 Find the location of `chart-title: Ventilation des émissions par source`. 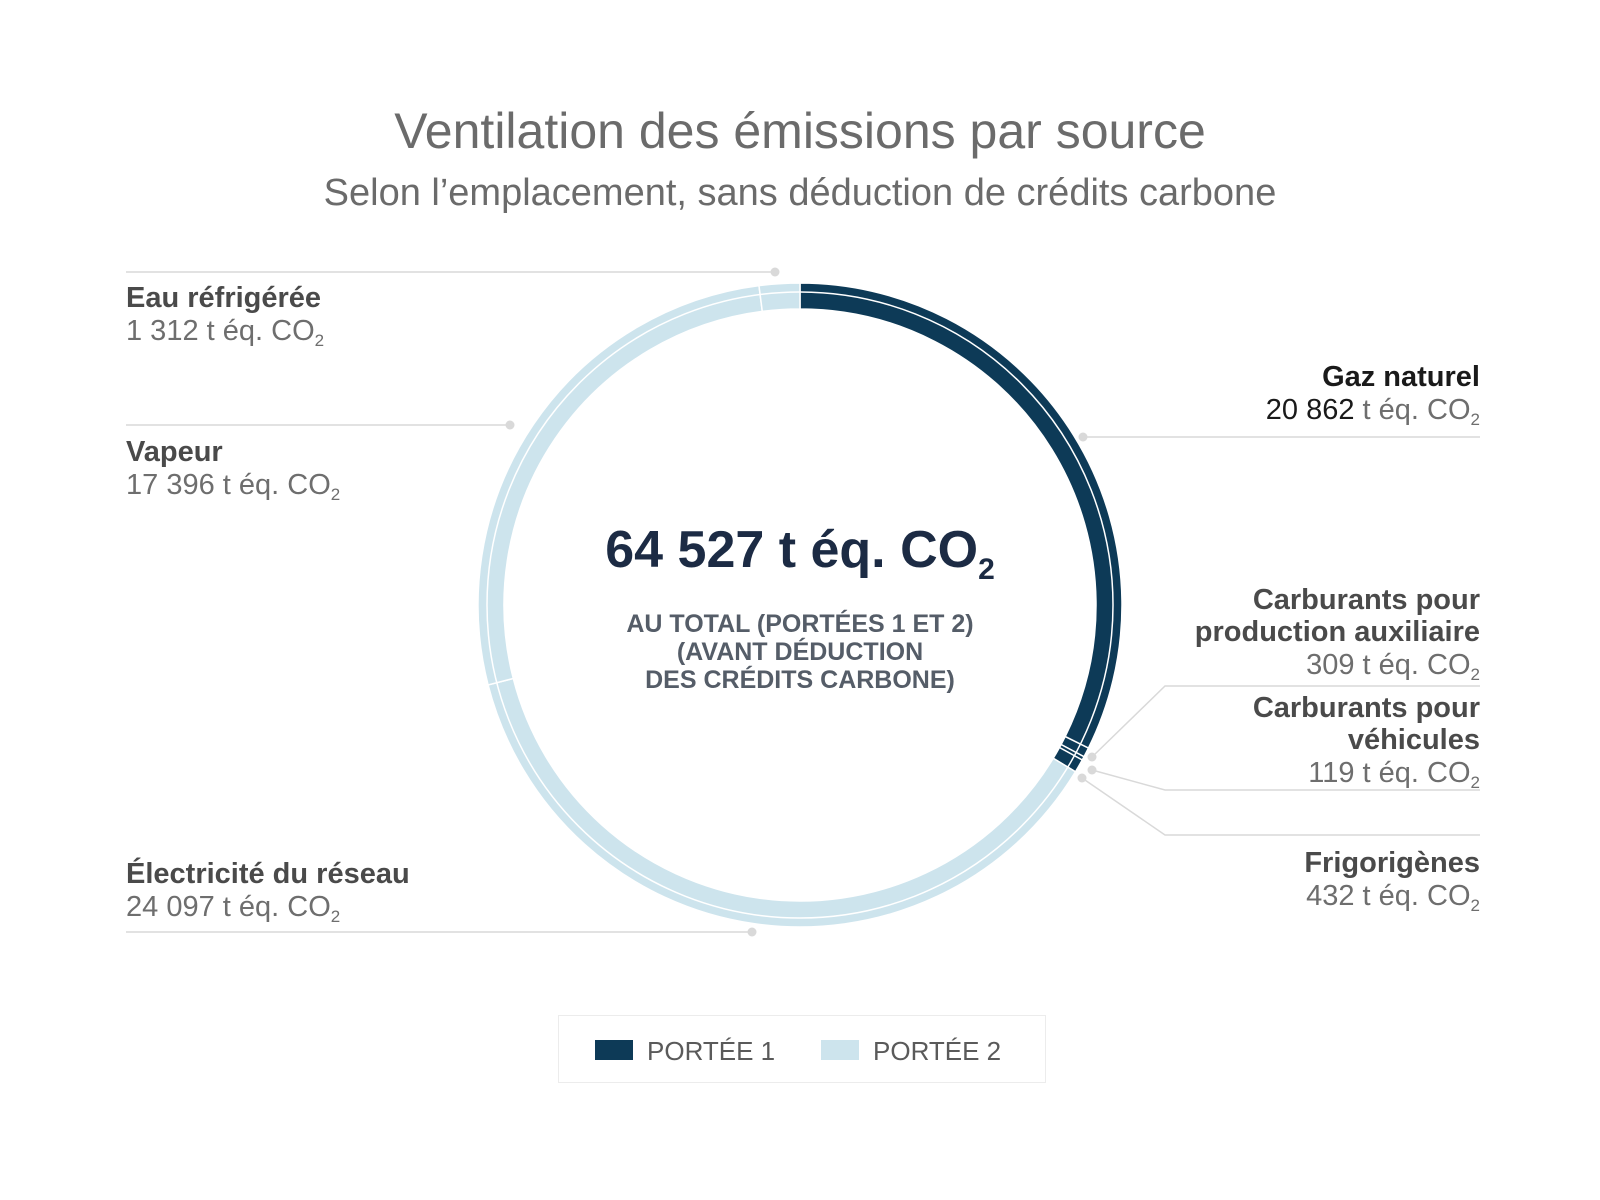

chart-title: Ventilation des émissions par source is located at coordinates (800, 131).